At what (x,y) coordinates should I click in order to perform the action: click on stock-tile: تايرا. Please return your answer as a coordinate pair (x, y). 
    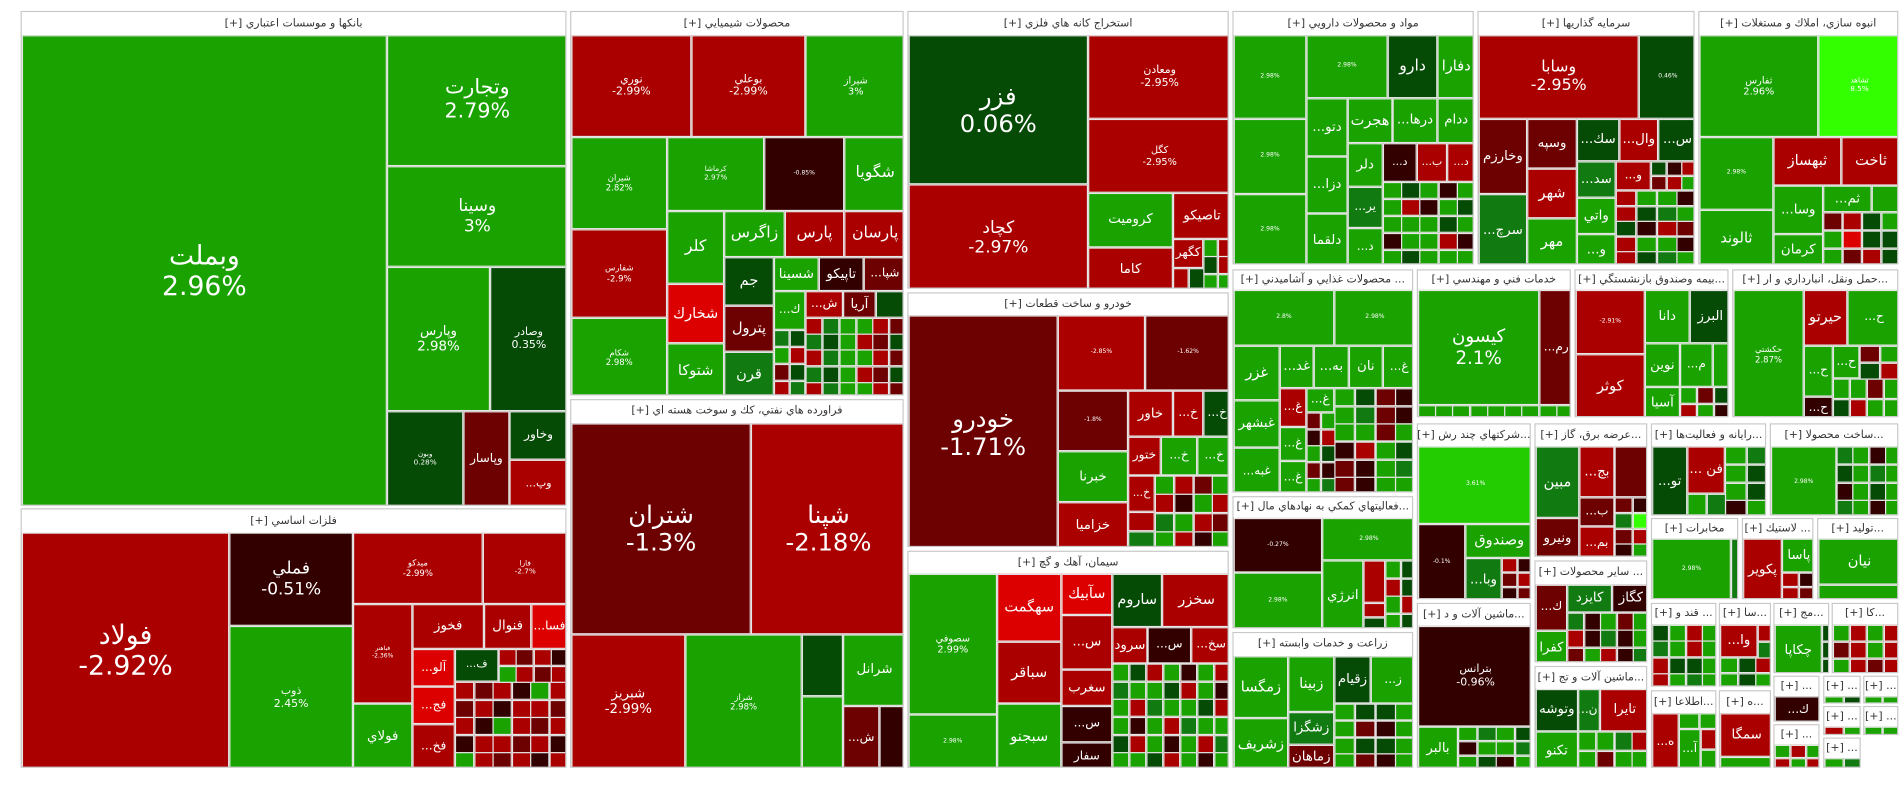
    Looking at the image, I should click on (1623, 710).